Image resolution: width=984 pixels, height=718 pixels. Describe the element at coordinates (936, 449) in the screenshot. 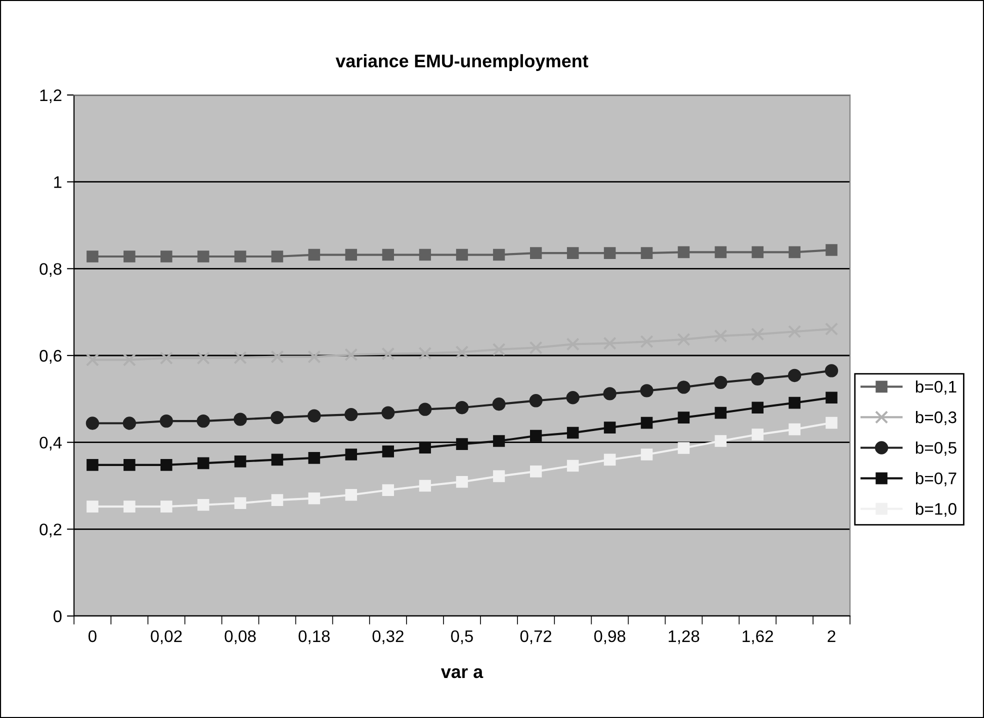

I see `legend-label: b=0,5` at that location.